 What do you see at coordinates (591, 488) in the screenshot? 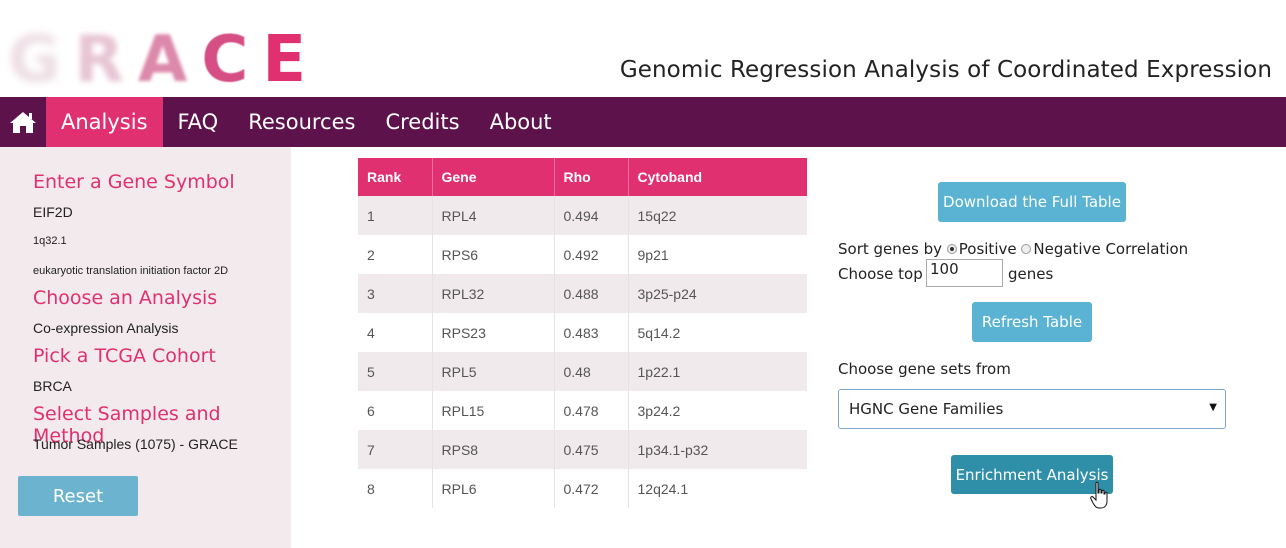
I see `cell-rho: 0.472` at bounding box center [591, 488].